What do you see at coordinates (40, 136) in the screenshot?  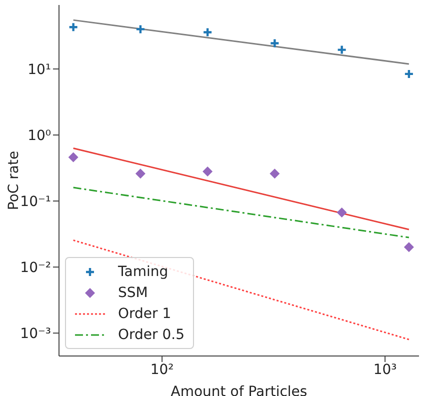 I see `y-tick-label: 10⁰` at bounding box center [40, 136].